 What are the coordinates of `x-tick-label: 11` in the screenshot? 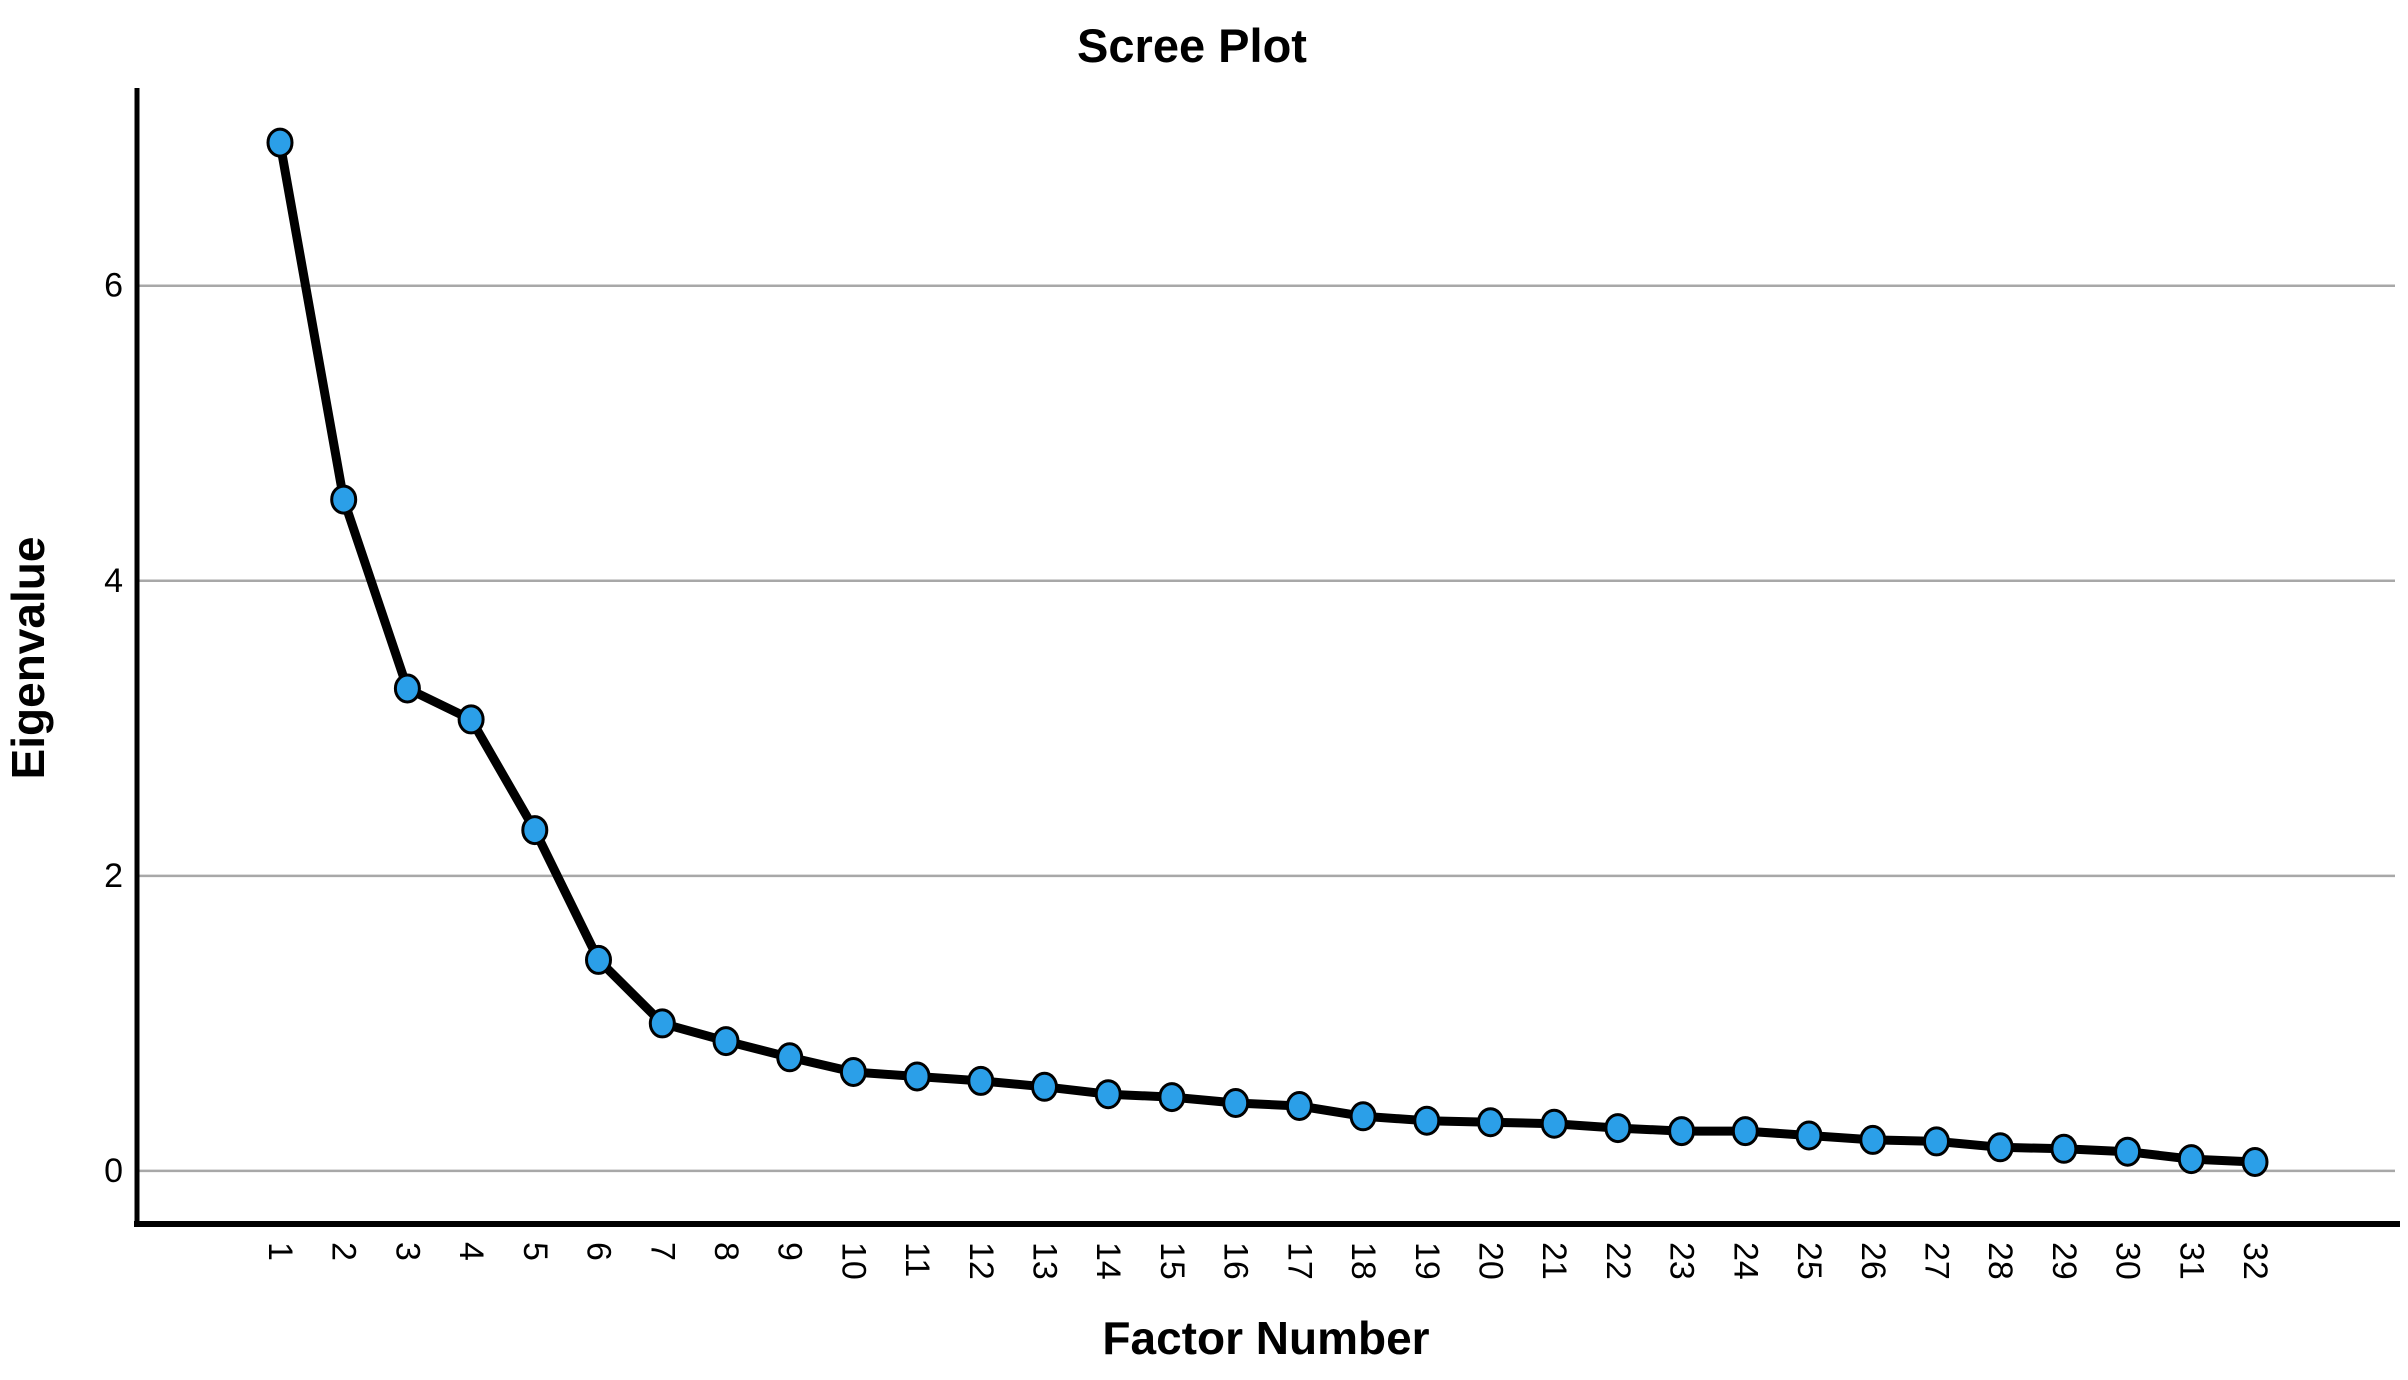 It's located at (917, 1259).